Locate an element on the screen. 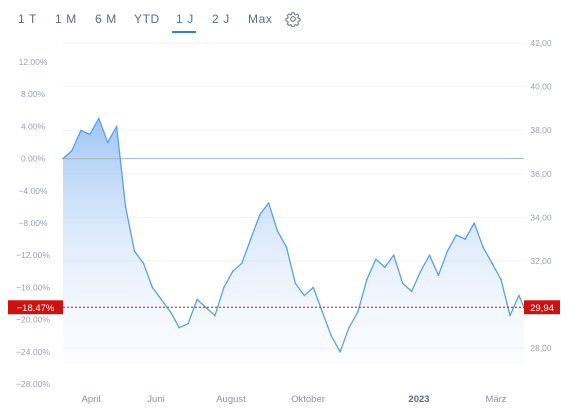 The width and height of the screenshot is (572, 412). left-axis-tick-label: 4.00% is located at coordinates (33, 126).